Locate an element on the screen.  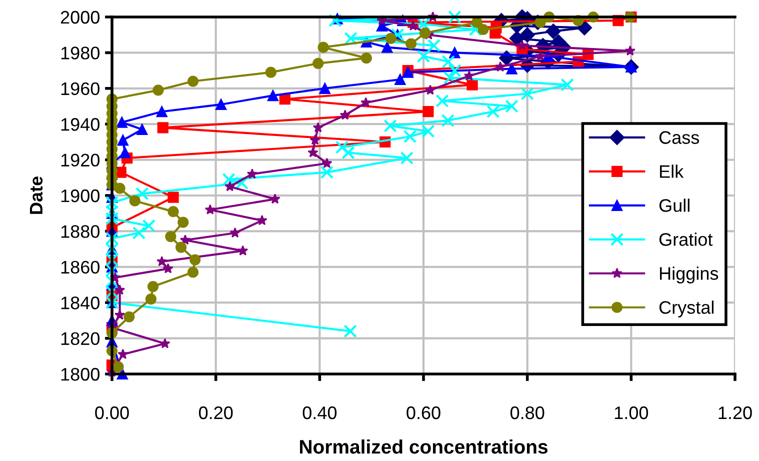
x-axis-title: Normalized concentrations is located at coordinates (424, 446).